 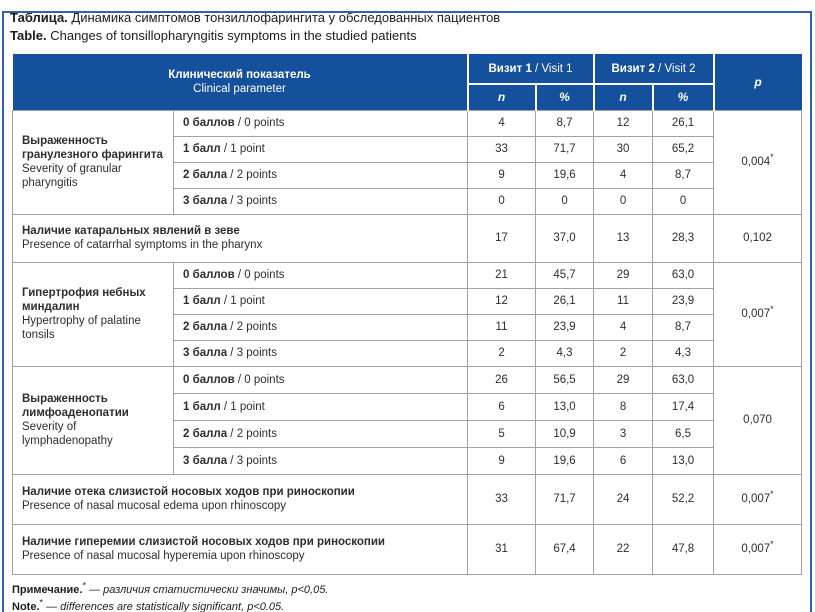 What do you see at coordinates (565, 275) in the screenshot?
I see `visit1-pct-cell: 45,7` at bounding box center [565, 275].